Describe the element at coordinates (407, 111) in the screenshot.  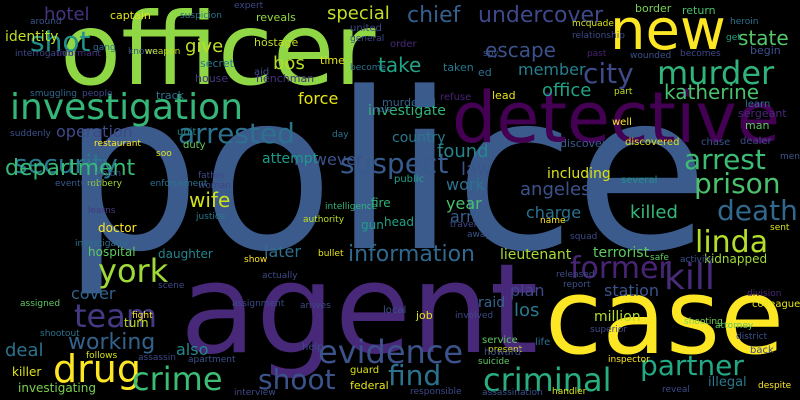
I see `word-investigate: investigate` at that location.